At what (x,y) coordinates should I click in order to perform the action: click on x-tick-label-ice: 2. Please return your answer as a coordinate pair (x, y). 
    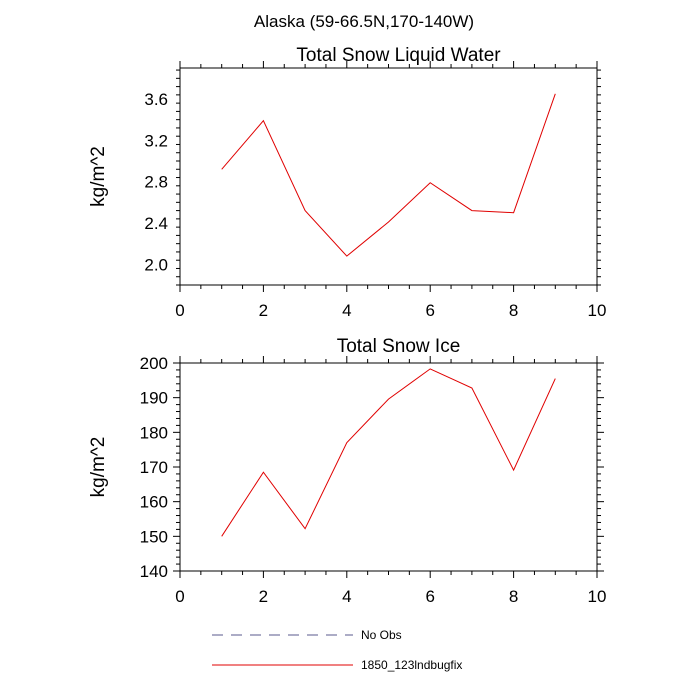
    Looking at the image, I should click on (263, 596).